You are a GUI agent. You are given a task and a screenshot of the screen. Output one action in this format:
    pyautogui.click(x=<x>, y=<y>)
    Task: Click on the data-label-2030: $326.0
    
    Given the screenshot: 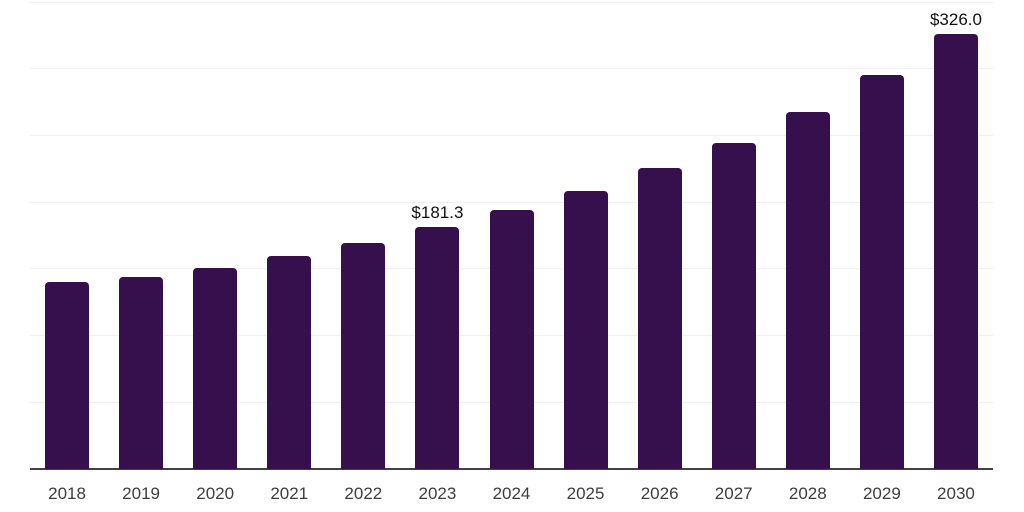 What is the action you would take?
    pyautogui.click(x=955, y=20)
    